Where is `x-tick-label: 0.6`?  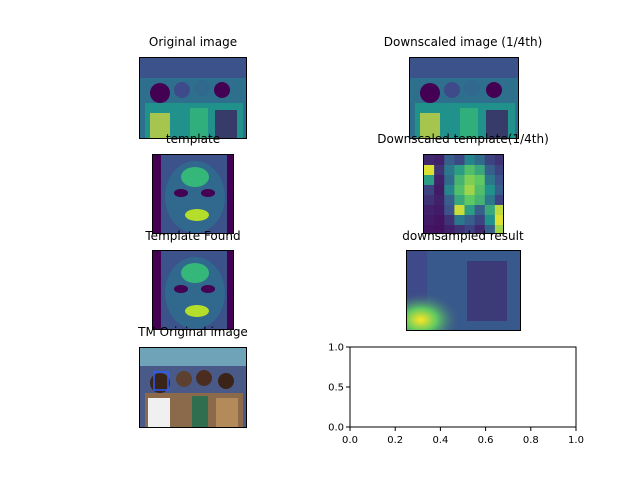 x-tick-label: 0.6 is located at coordinates (486, 440).